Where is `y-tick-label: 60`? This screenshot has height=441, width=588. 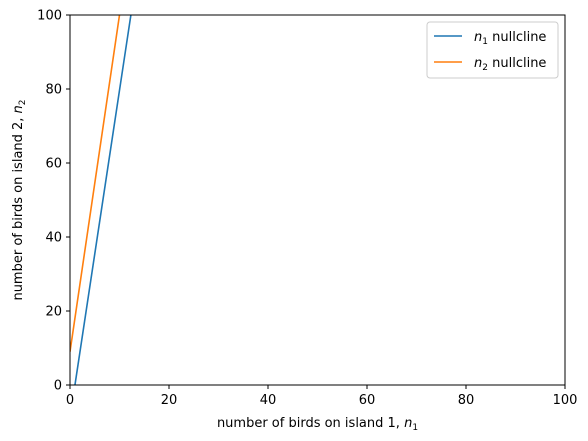 y-tick-label: 60 is located at coordinates (53, 164).